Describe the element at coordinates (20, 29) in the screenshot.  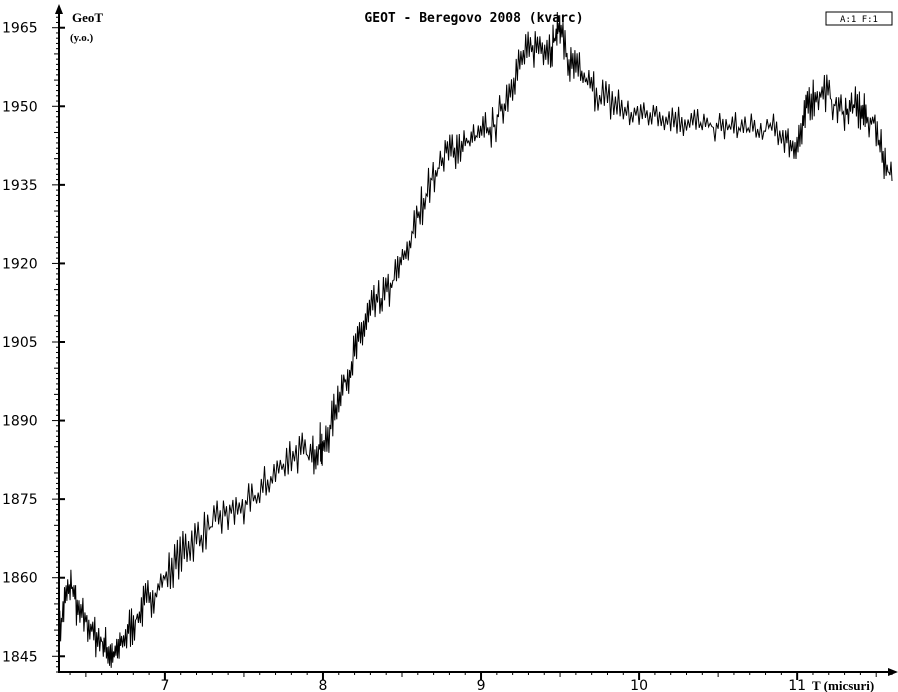
I see `y-tick-label: 1965` at that location.